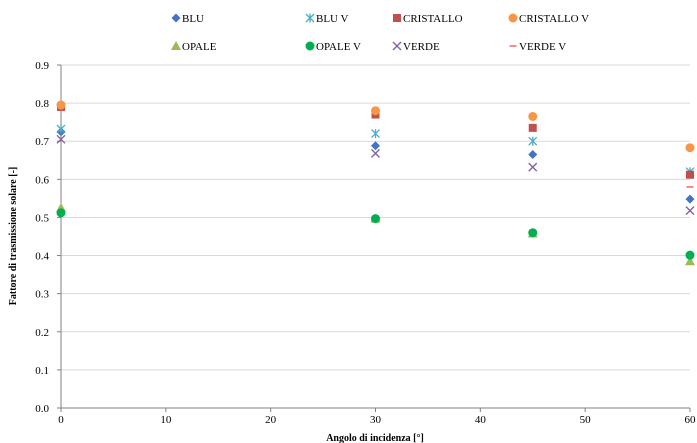 The width and height of the screenshot is (697, 443). I want to click on point-opale, so click(690, 261).